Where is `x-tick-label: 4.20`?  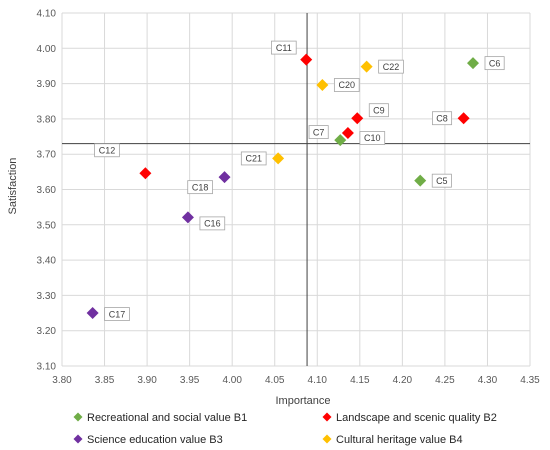
x-tick-label: 4.20 is located at coordinates (403, 380).